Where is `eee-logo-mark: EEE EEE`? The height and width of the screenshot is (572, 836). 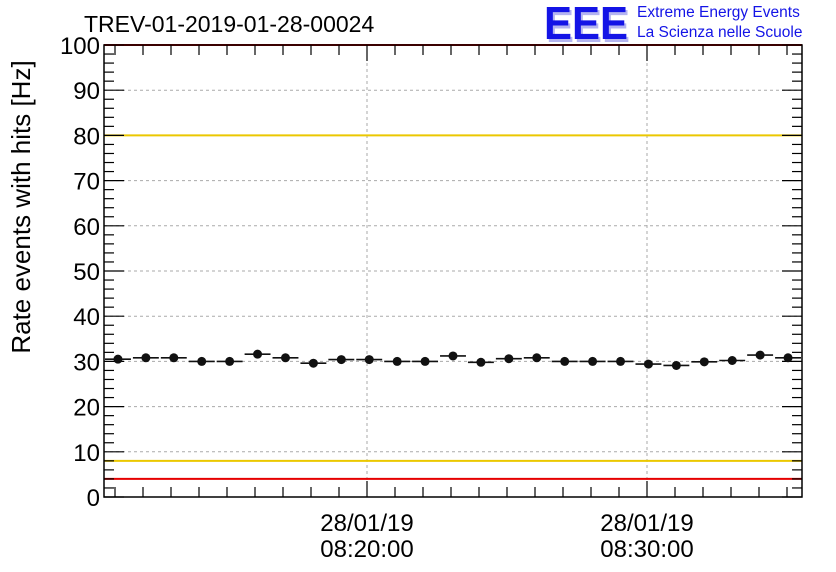 eee-logo-mark: EEE EEE is located at coordinates (587, 23).